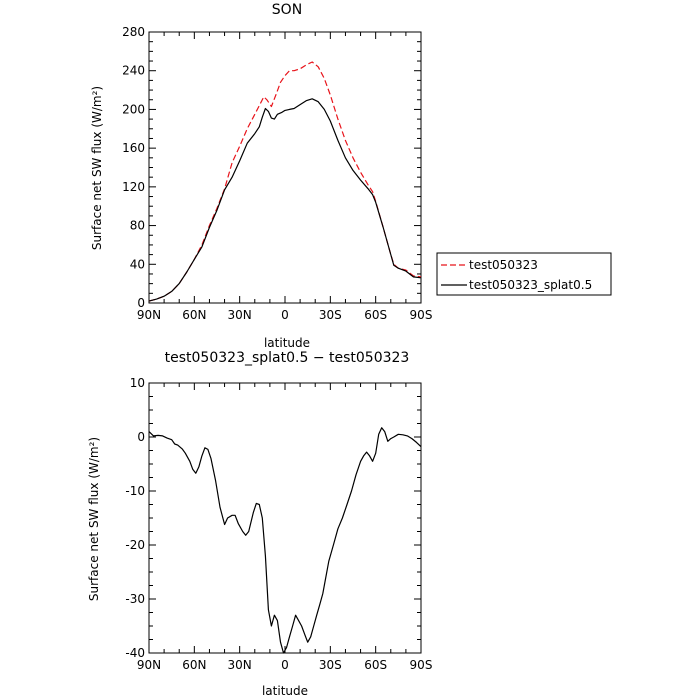 Image resolution: width=700 pixels, height=700 pixels. I want to click on legend-label-splat: test050323_splat0.5, so click(530, 285).